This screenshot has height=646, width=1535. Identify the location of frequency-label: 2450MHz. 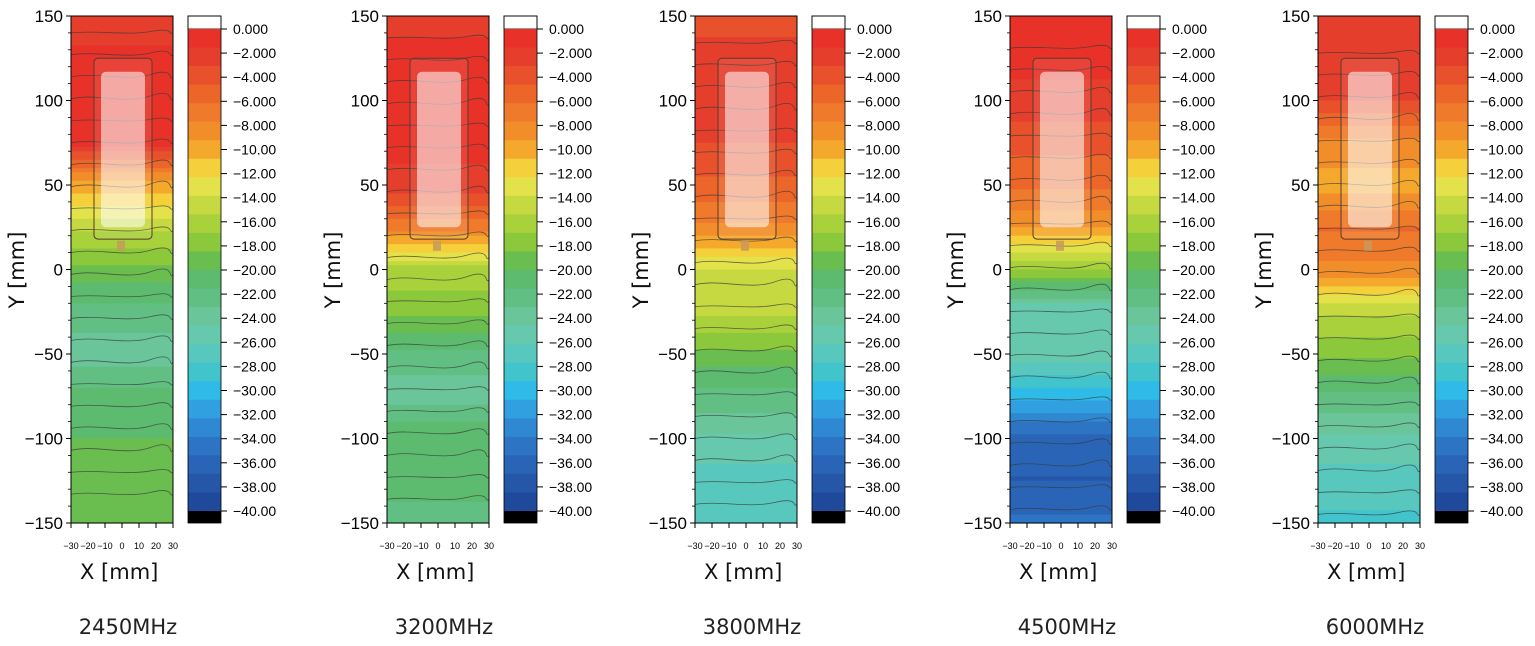
(128, 627).